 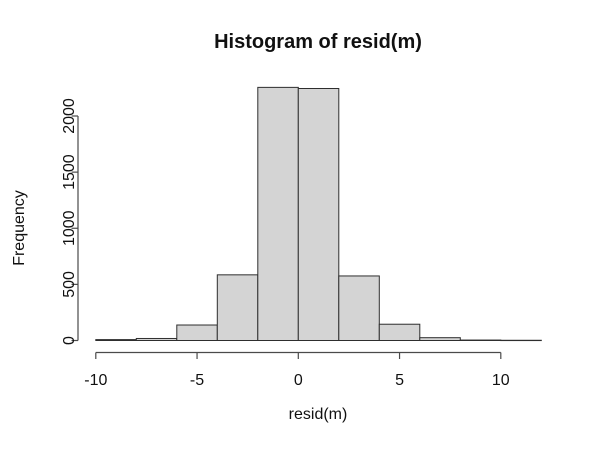 What do you see at coordinates (69, 172) in the screenshot?
I see `y-tick-label: 1500` at bounding box center [69, 172].